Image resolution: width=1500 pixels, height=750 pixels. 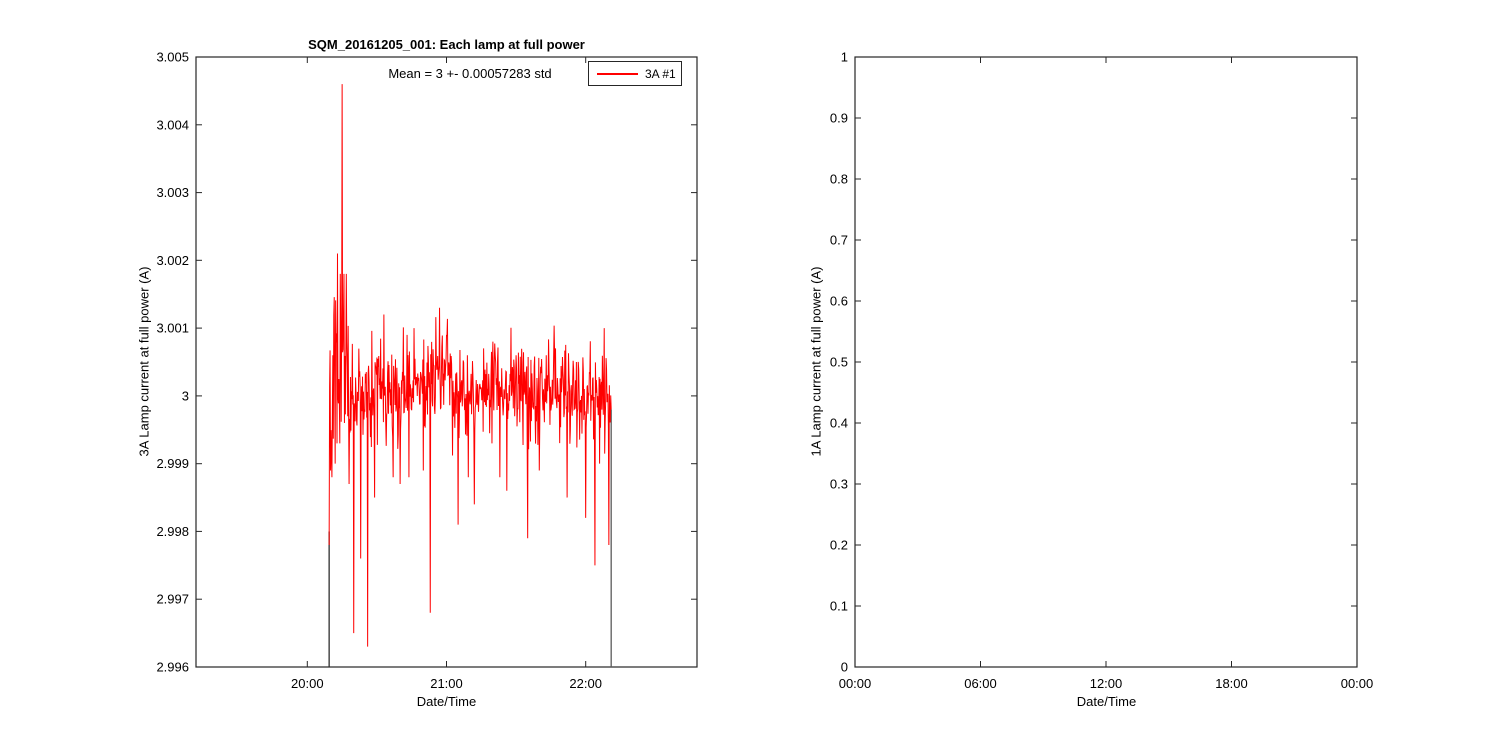 I want to click on y-tick-label: 2.998, so click(x=172, y=531).